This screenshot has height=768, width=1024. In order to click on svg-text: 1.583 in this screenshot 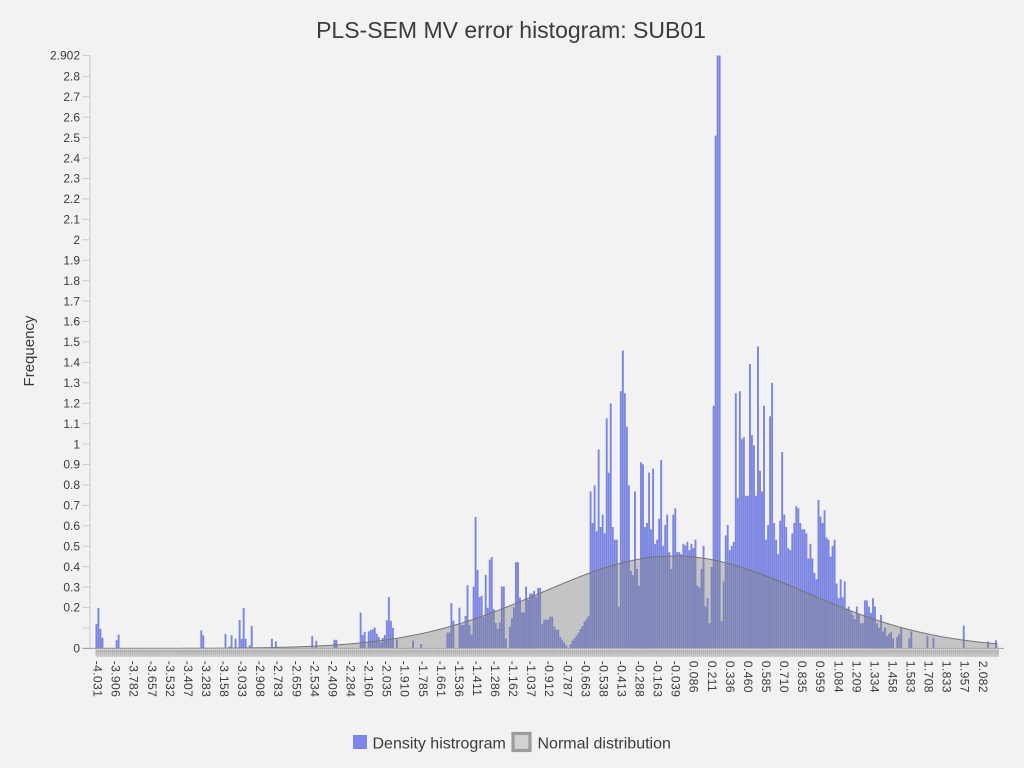, I will do `click(911, 677)`.